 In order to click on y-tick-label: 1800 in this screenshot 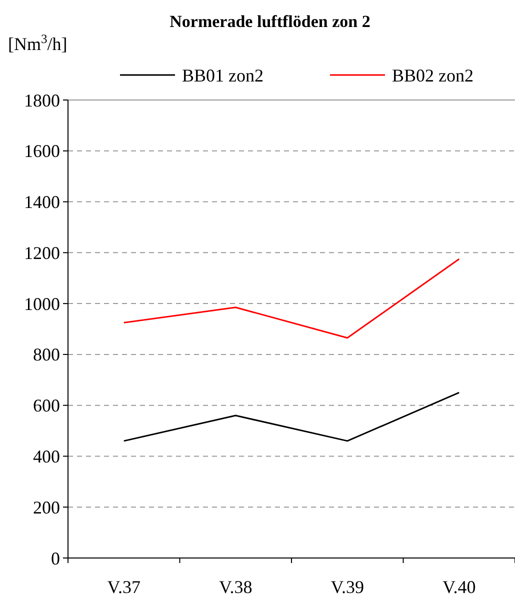, I will do `click(42, 100)`.